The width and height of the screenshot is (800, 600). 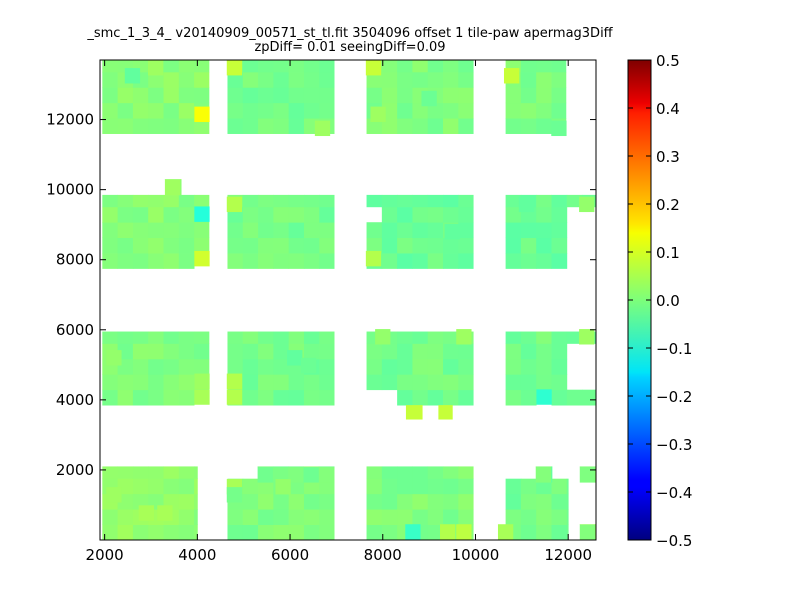 I want to click on colorbar-tick-label: −0.2, so click(x=674, y=397).